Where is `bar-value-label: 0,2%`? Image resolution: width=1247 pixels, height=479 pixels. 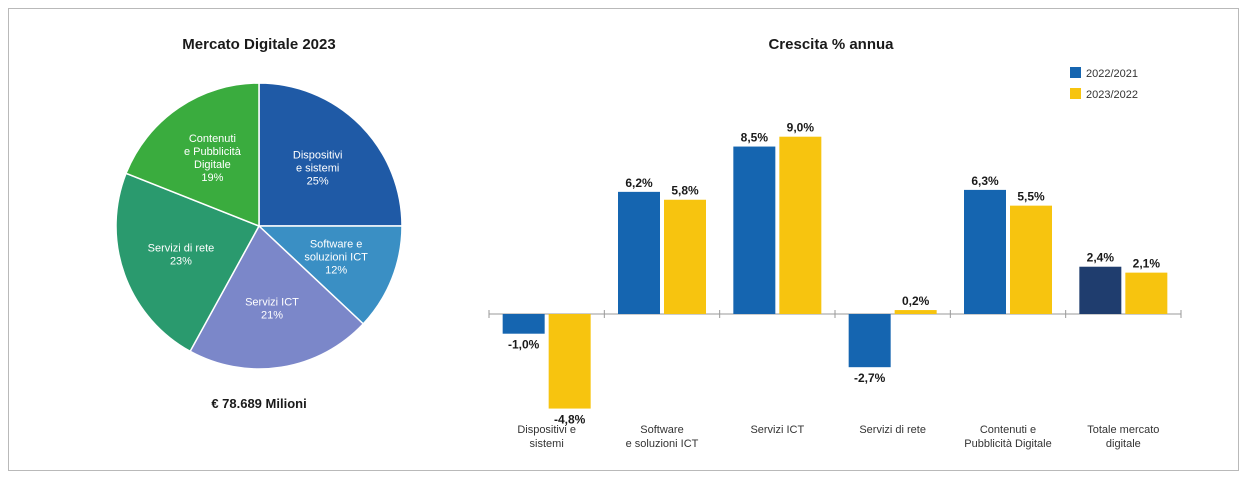 bar-value-label: 0,2% is located at coordinates (916, 301).